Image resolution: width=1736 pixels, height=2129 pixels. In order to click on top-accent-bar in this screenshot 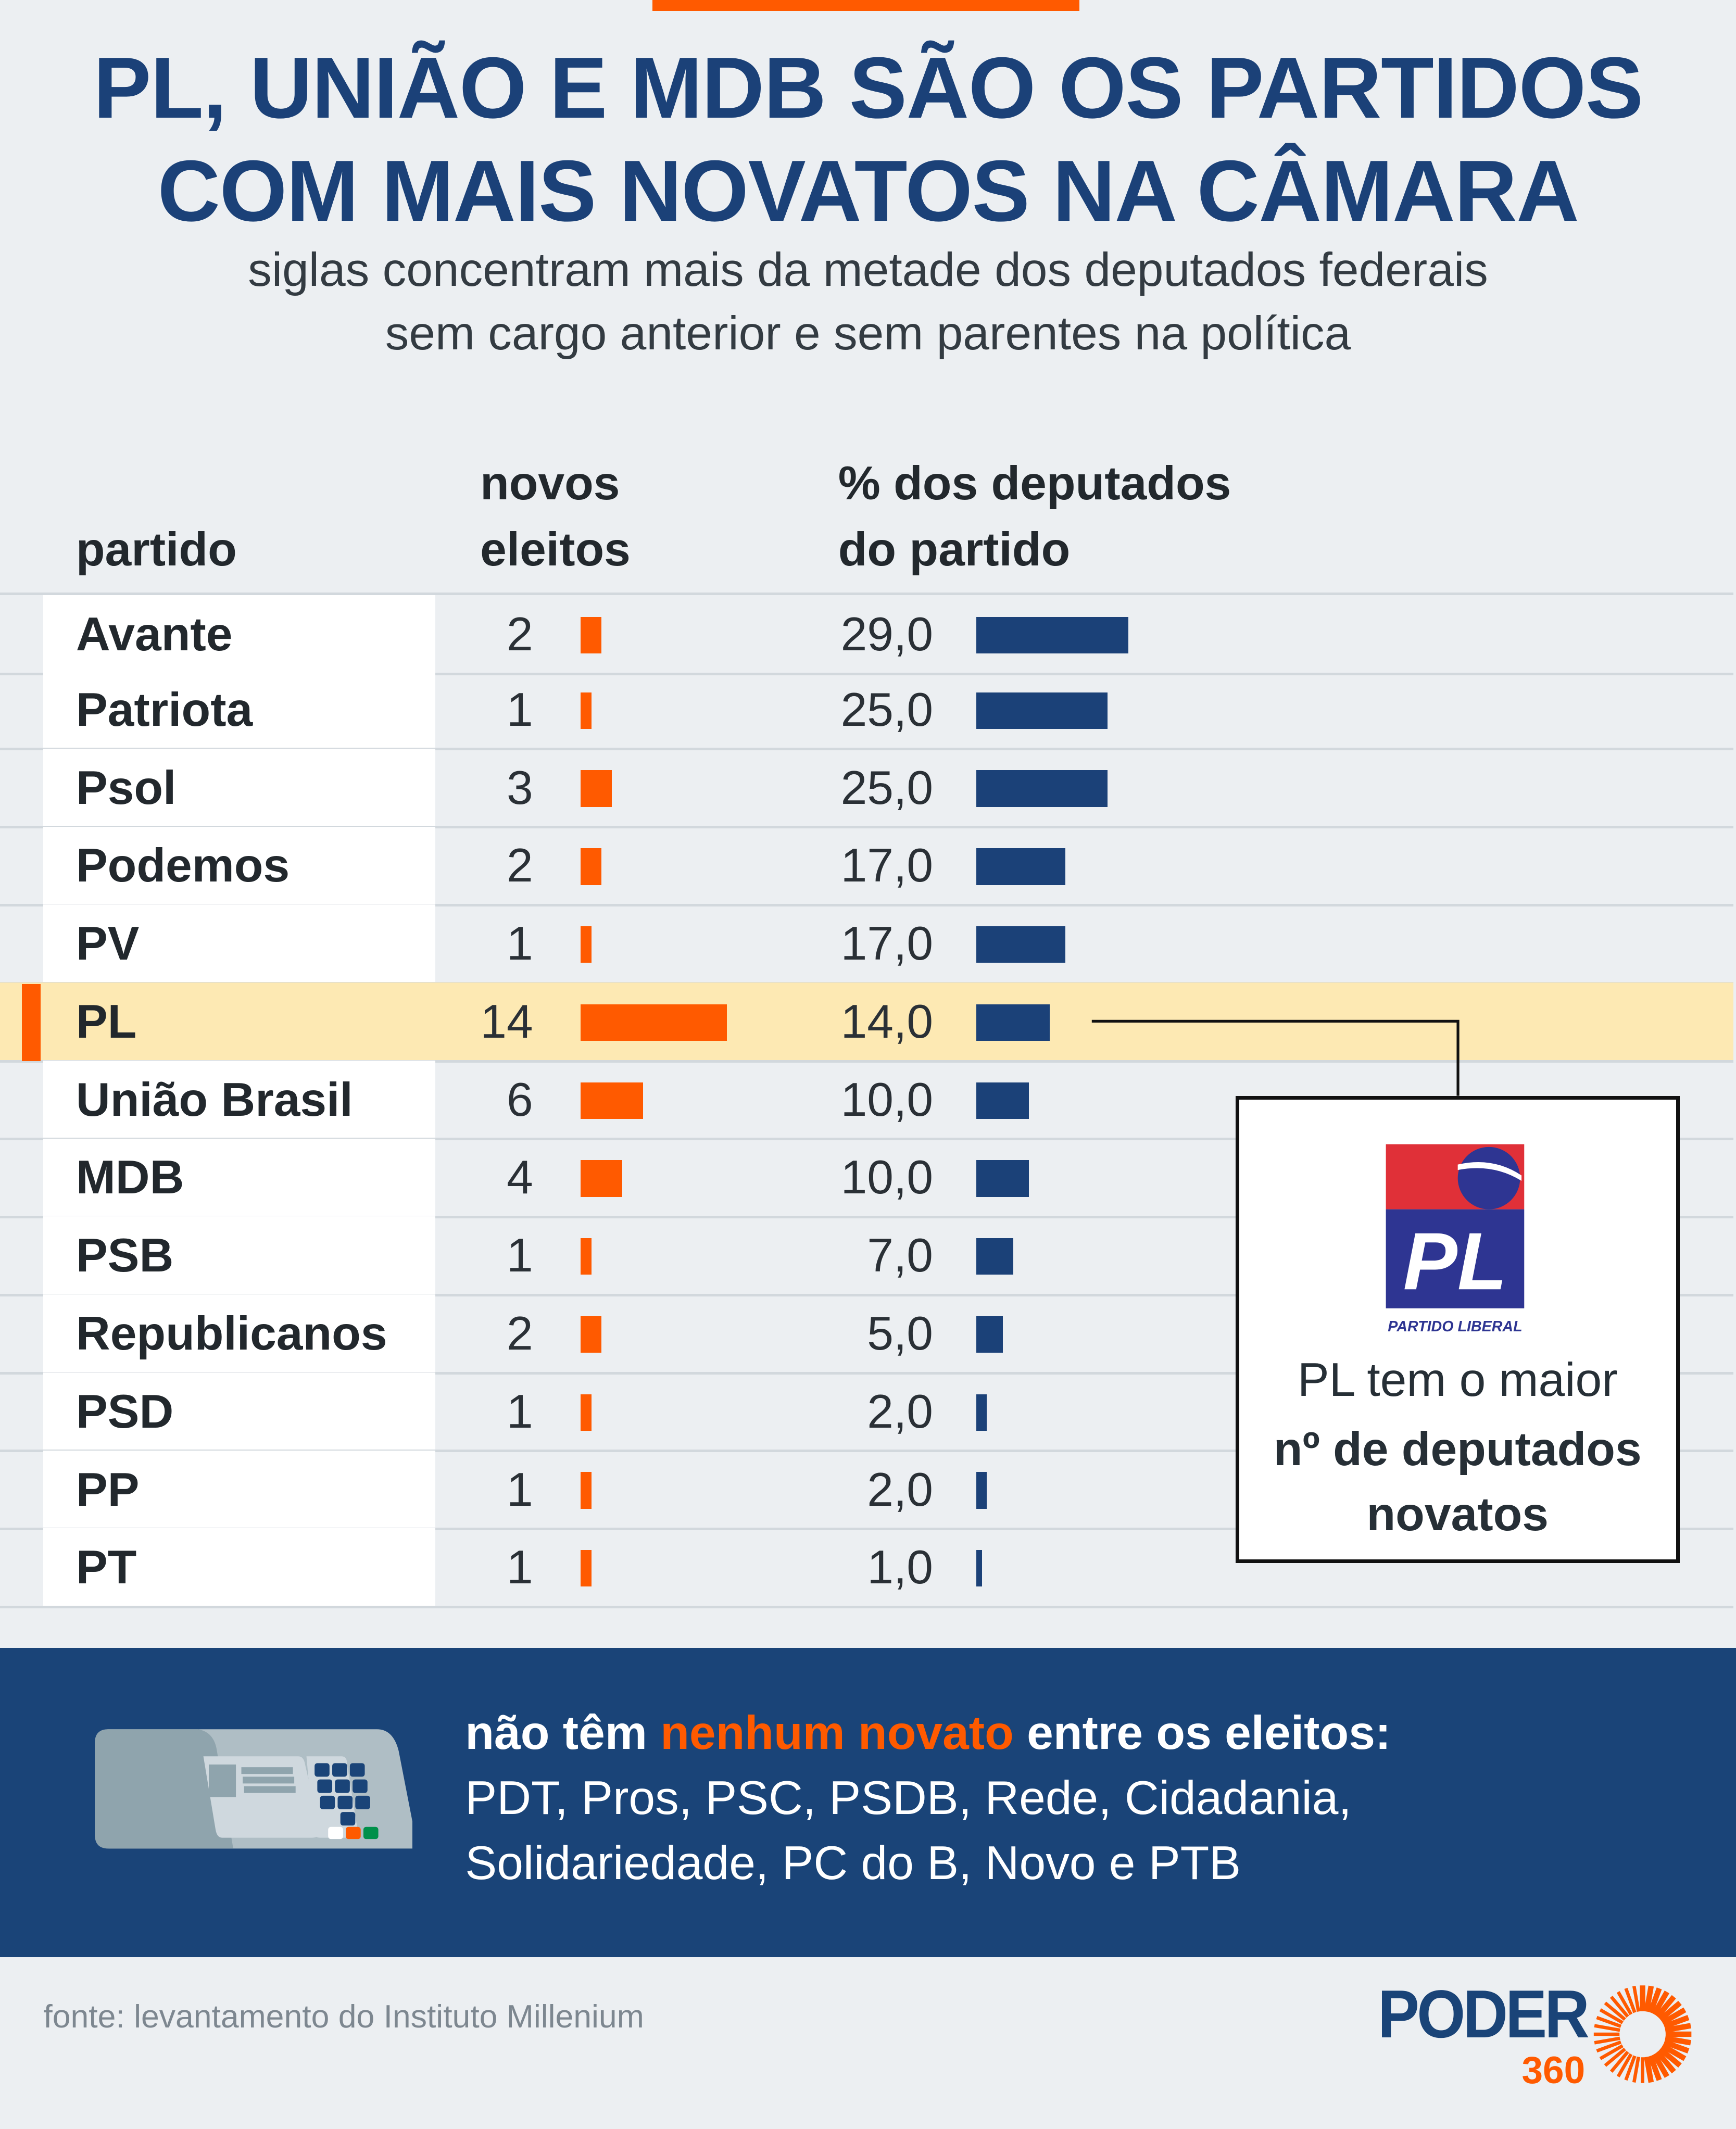, I will do `click(866, 6)`.